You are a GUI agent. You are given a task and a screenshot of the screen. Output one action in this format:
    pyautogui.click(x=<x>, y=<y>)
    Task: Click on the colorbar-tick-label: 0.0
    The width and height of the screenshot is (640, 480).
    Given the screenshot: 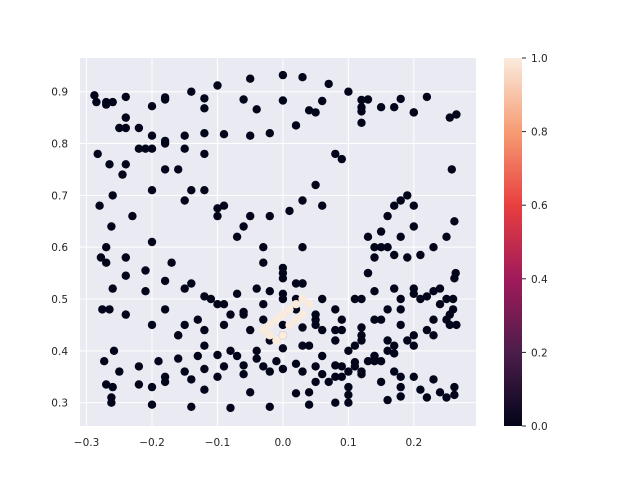 What is the action you would take?
    pyautogui.click(x=539, y=427)
    